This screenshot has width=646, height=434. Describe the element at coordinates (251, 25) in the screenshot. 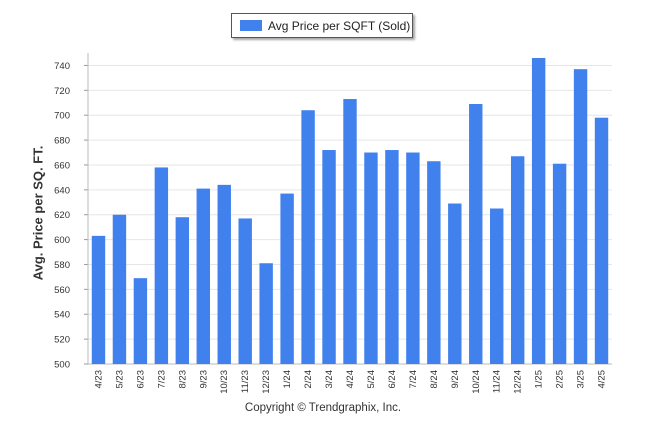

I see `legend-swatch` at that location.